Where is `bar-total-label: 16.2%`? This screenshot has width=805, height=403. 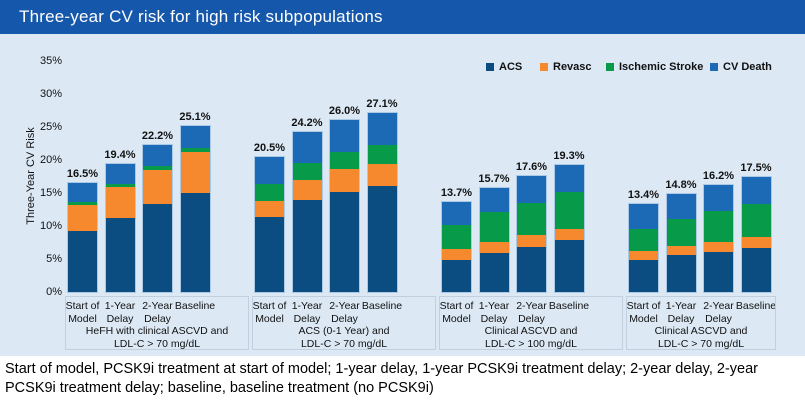 bar-total-label: 16.2% is located at coordinates (718, 176).